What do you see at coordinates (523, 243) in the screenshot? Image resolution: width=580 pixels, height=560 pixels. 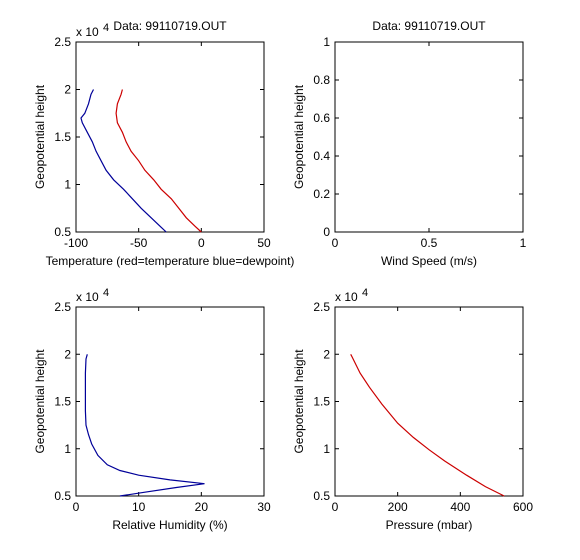 I see `x-tick-label: 1` at bounding box center [523, 243].